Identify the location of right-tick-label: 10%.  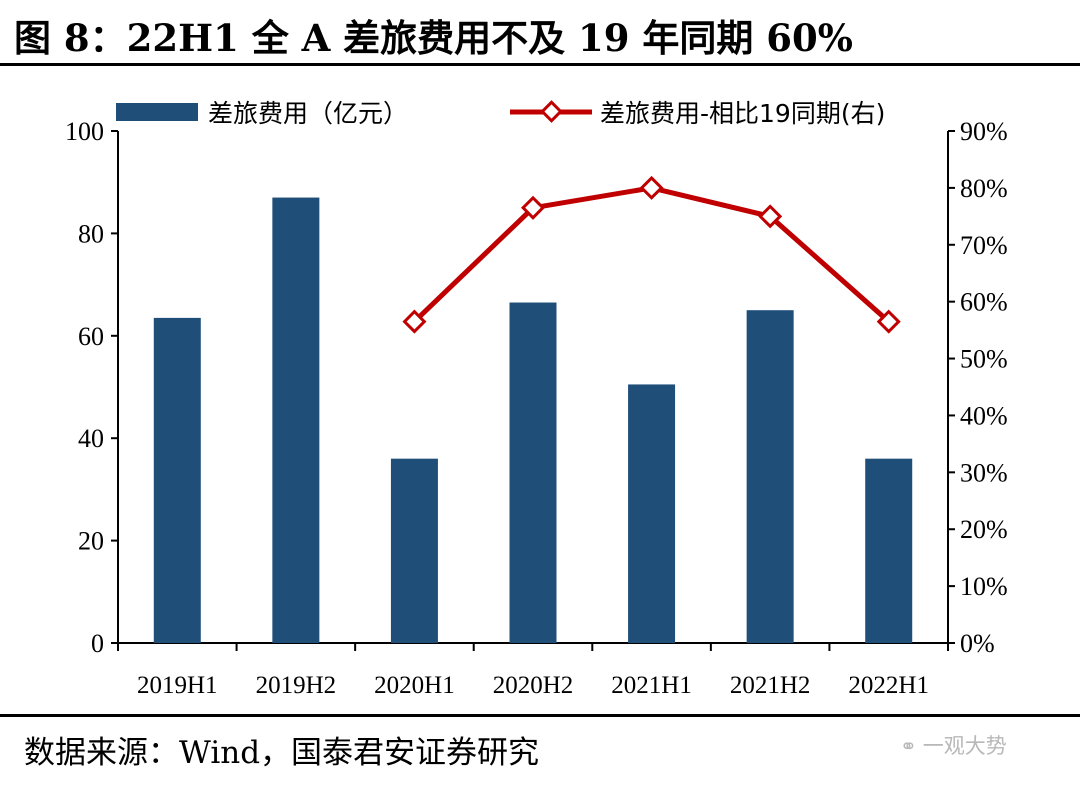
(984, 586).